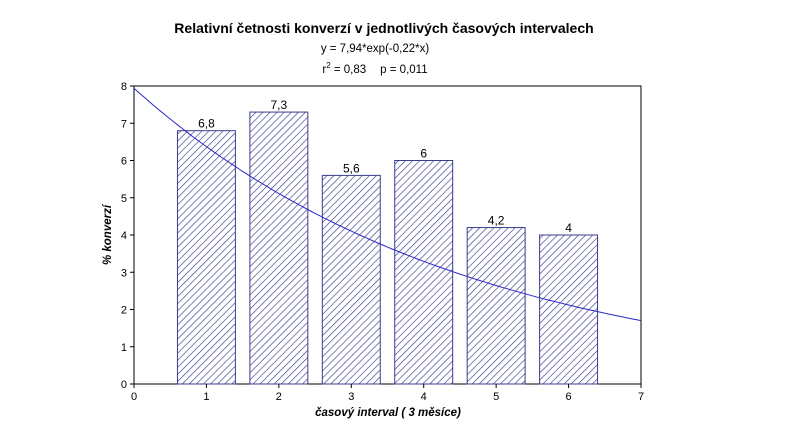 The width and height of the screenshot is (800, 445). What do you see at coordinates (124, 273) in the screenshot?
I see `y-tick-label: 3` at bounding box center [124, 273].